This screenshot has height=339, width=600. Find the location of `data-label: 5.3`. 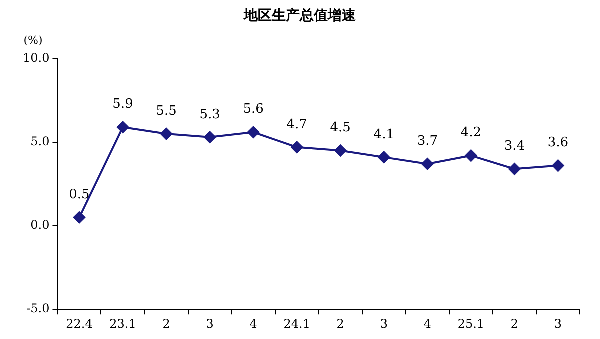

data-label: 5.3 is located at coordinates (210, 114).